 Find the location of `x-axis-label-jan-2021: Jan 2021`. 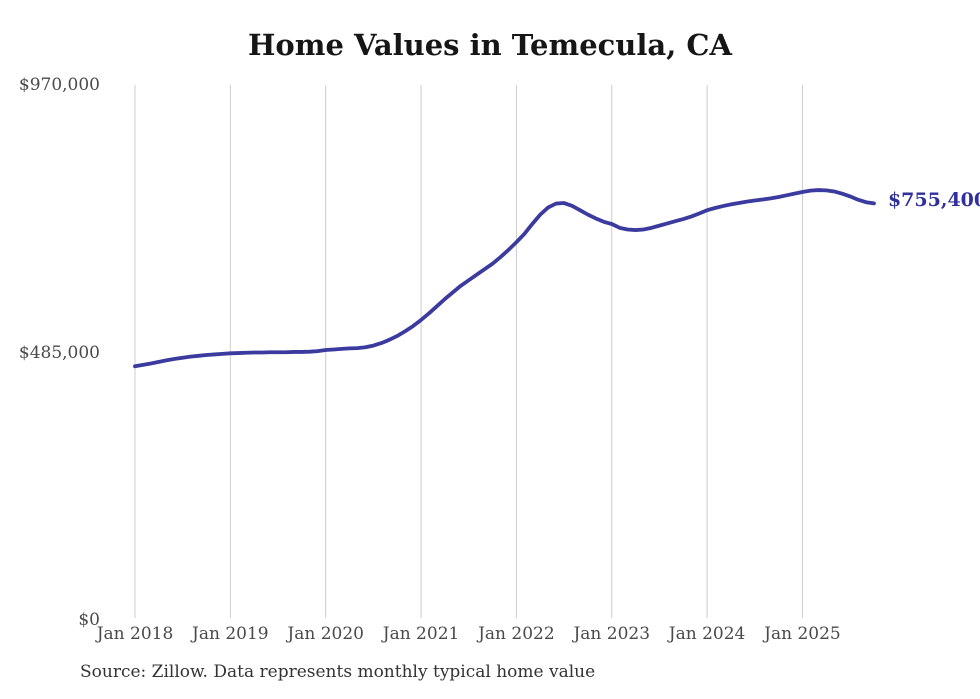

x-axis-label-jan-2021: Jan 2021 is located at coordinates (421, 634).